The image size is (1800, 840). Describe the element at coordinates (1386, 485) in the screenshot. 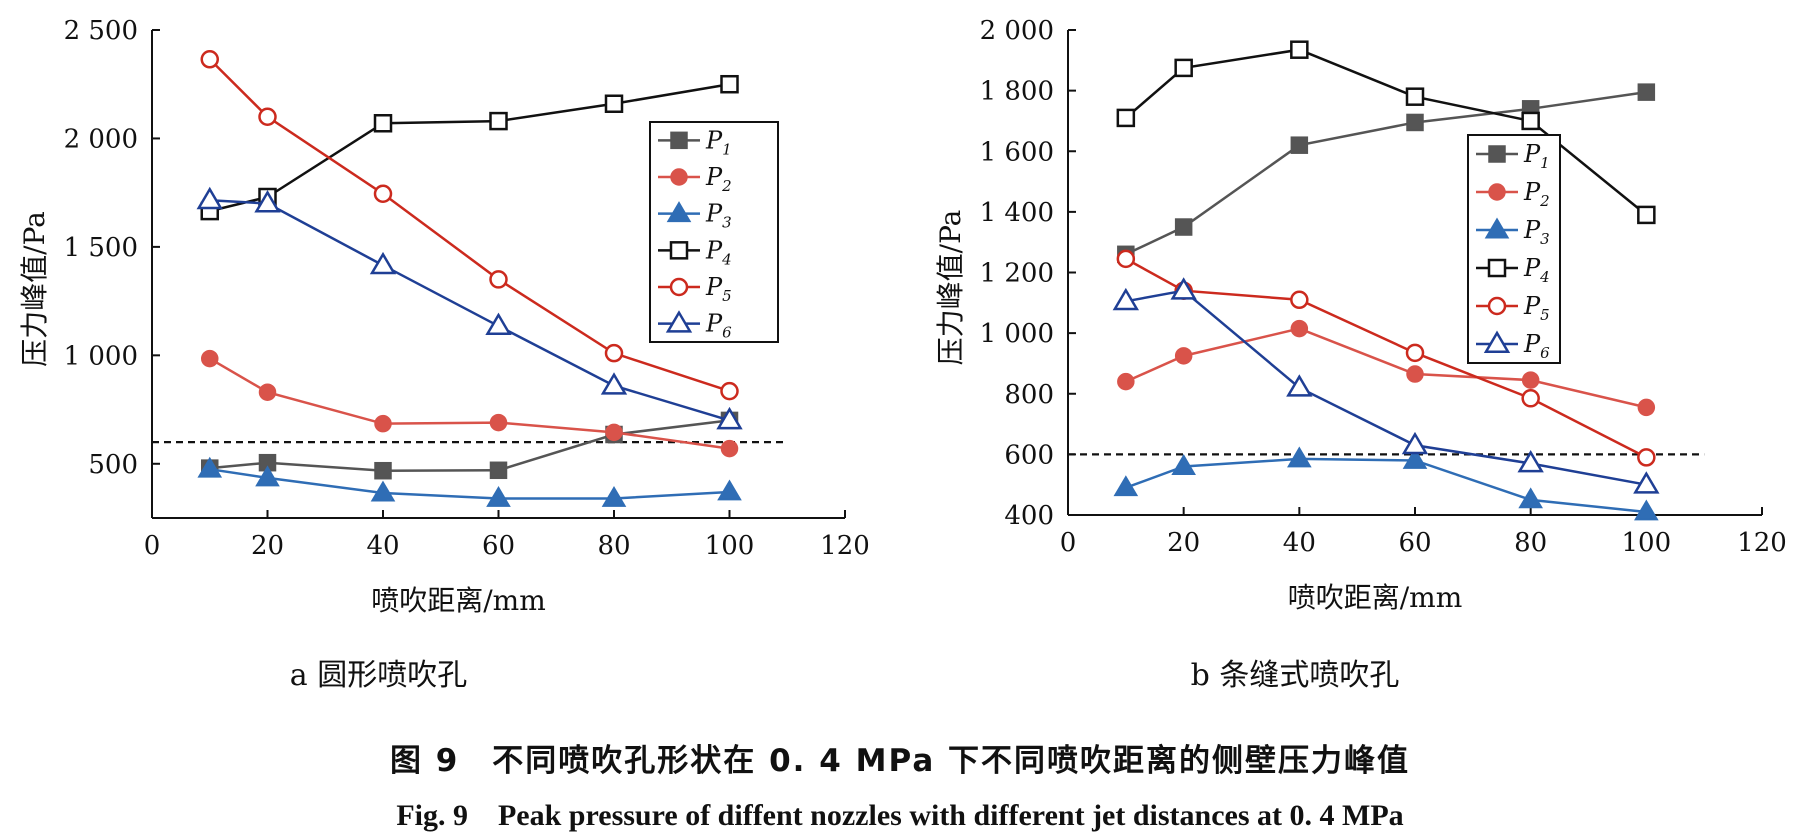

I see `series-P3-line` at that location.